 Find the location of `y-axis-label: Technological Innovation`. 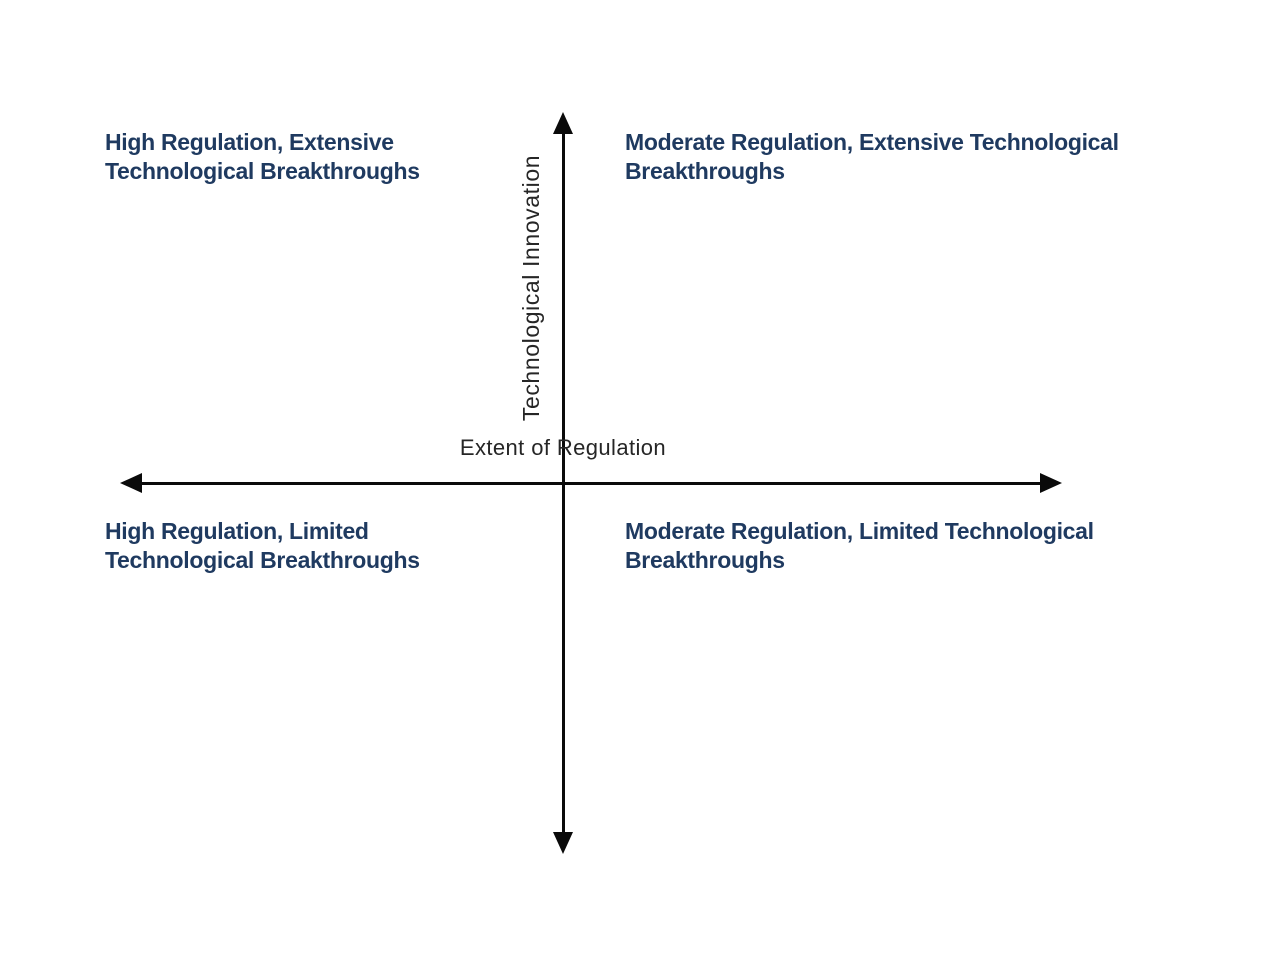

y-axis-label: Technological Innovation is located at coordinates (531, 288).